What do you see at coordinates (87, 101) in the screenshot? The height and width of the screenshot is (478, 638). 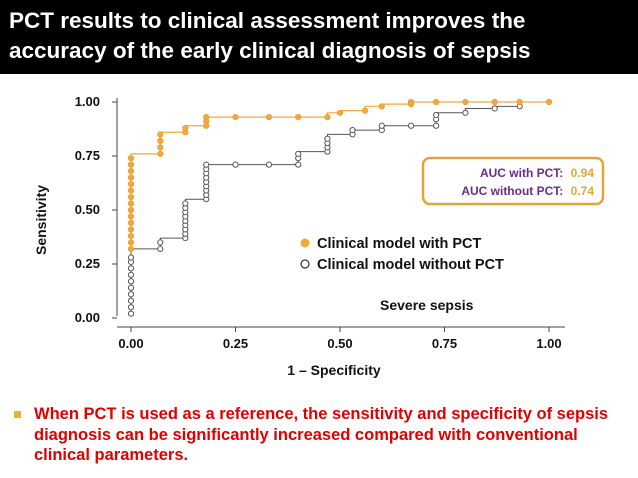 I see `y-tick-label: 1.00` at bounding box center [87, 101].